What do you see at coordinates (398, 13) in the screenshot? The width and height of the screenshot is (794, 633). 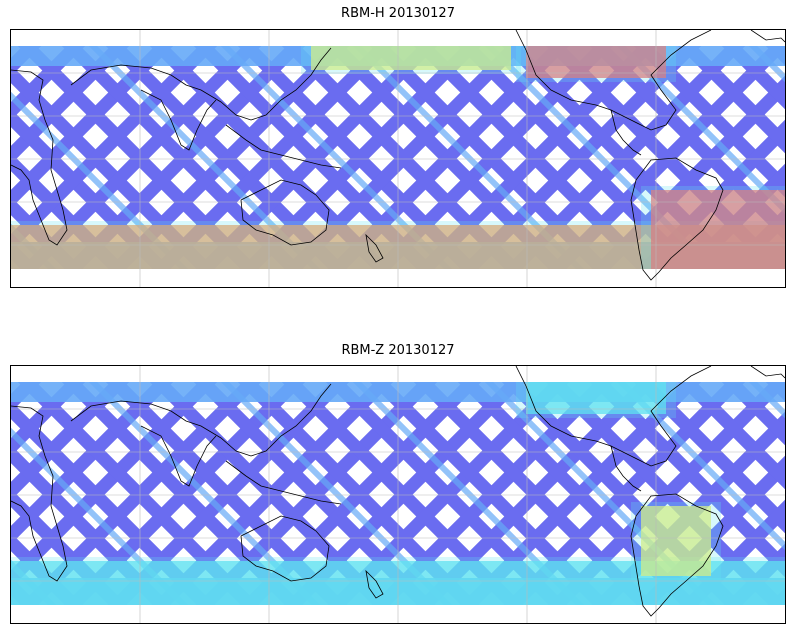 I see `panel-rbm-h-title: RBM-H 20130127` at bounding box center [398, 13].